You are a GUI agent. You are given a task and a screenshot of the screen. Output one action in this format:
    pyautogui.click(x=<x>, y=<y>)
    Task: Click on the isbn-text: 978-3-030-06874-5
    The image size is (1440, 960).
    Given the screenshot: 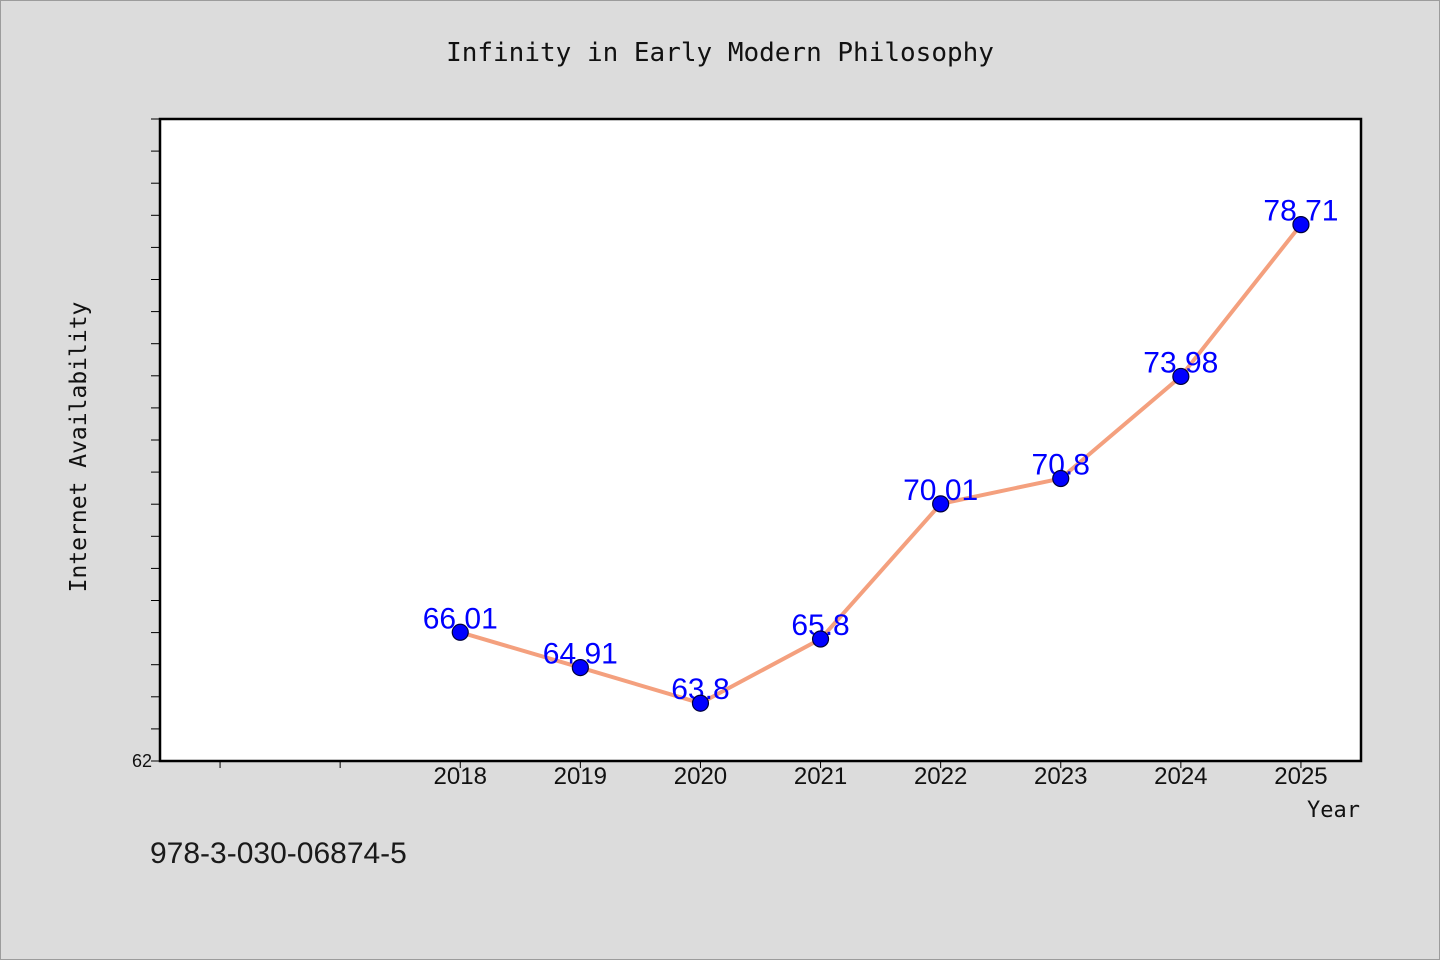 What is the action you would take?
    pyautogui.click(x=278, y=853)
    